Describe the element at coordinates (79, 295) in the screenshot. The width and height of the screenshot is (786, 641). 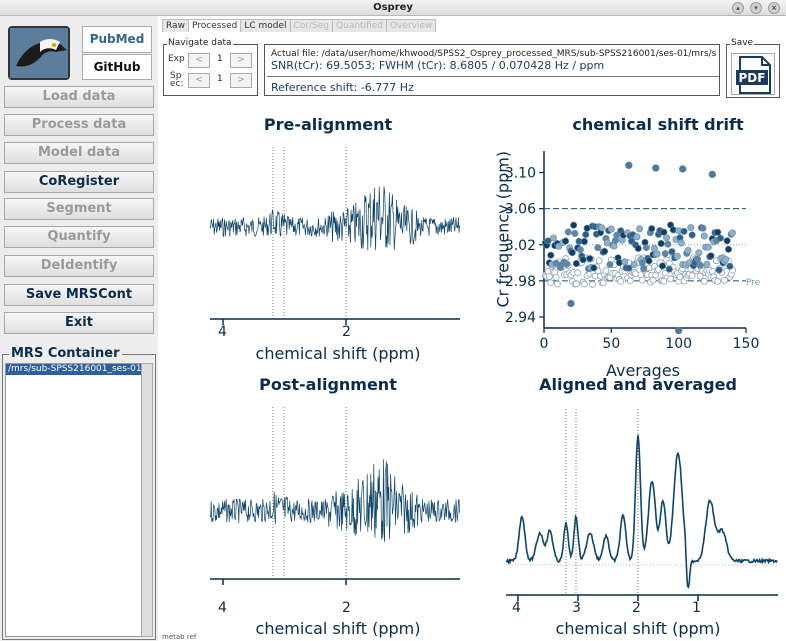
I see `save-mrscont-button: Save MRSCont` at that location.